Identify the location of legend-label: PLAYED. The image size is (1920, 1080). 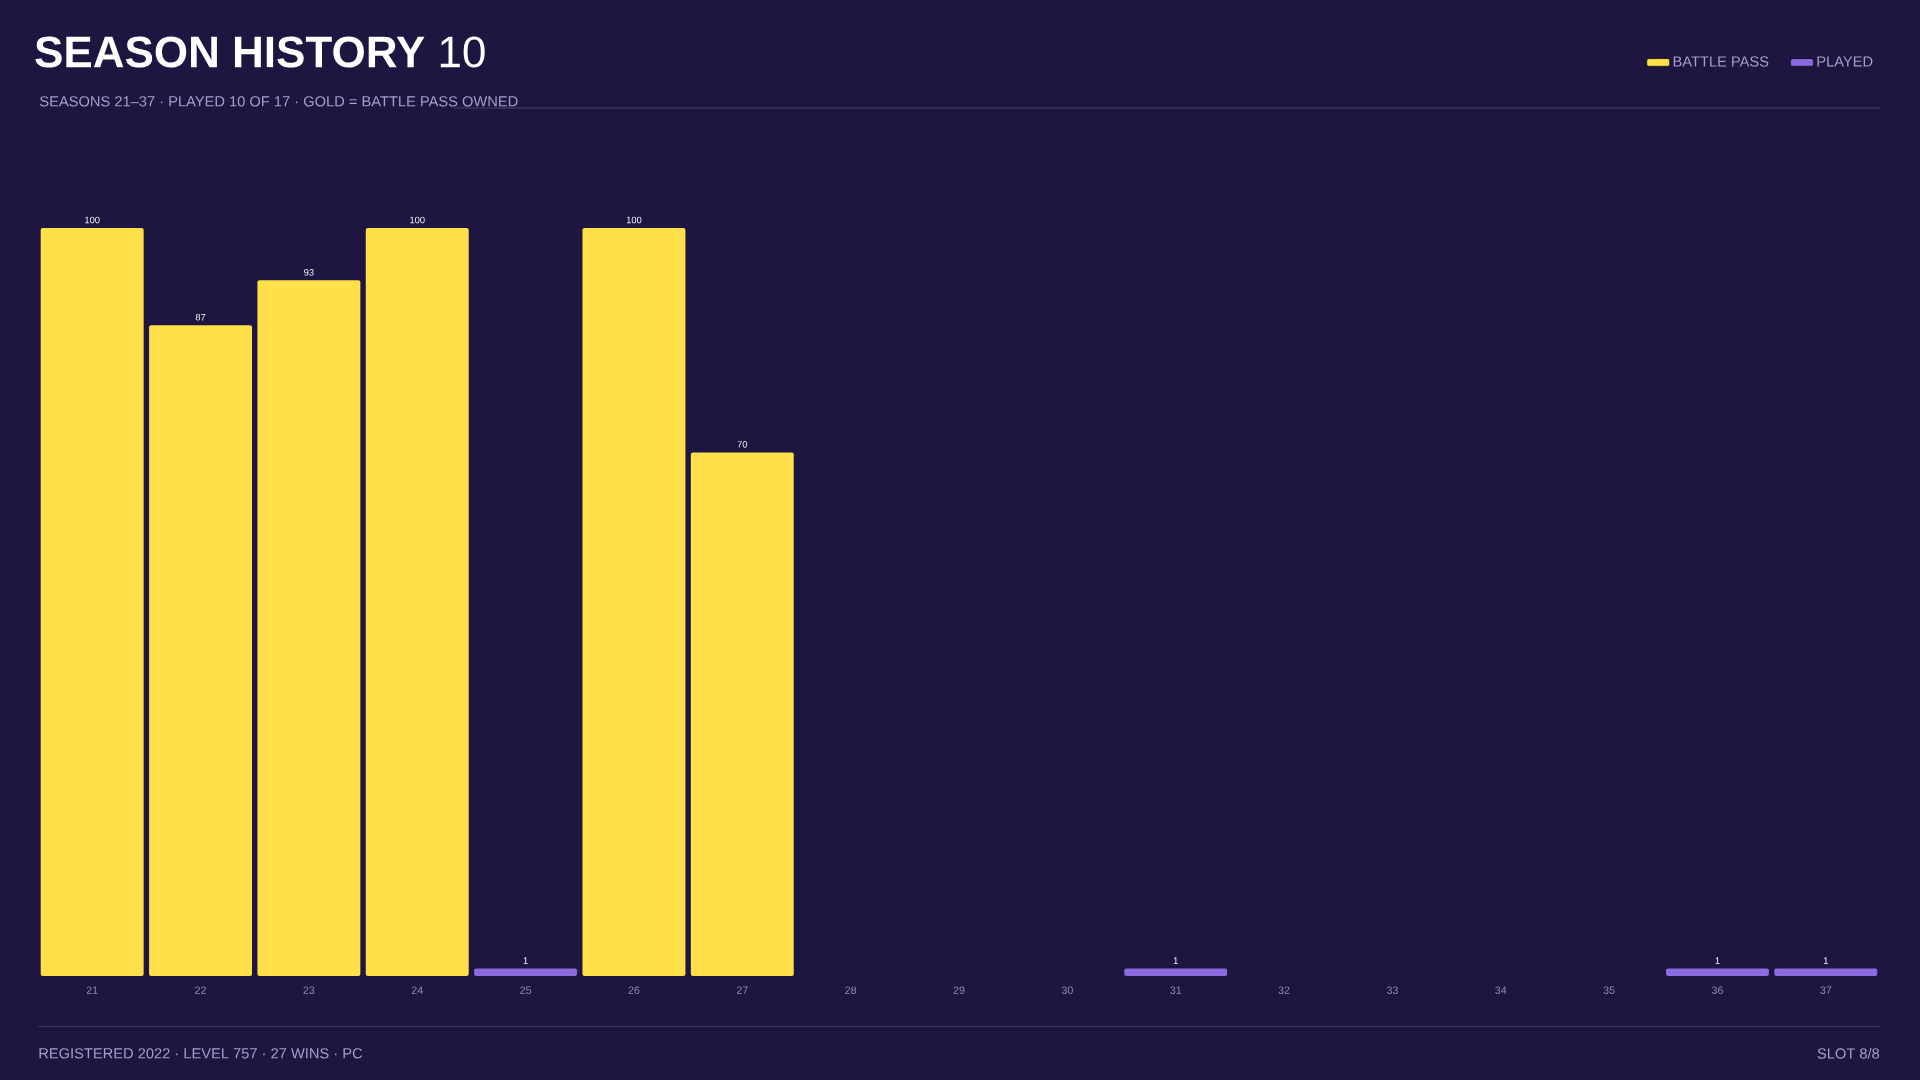
(1845, 61).